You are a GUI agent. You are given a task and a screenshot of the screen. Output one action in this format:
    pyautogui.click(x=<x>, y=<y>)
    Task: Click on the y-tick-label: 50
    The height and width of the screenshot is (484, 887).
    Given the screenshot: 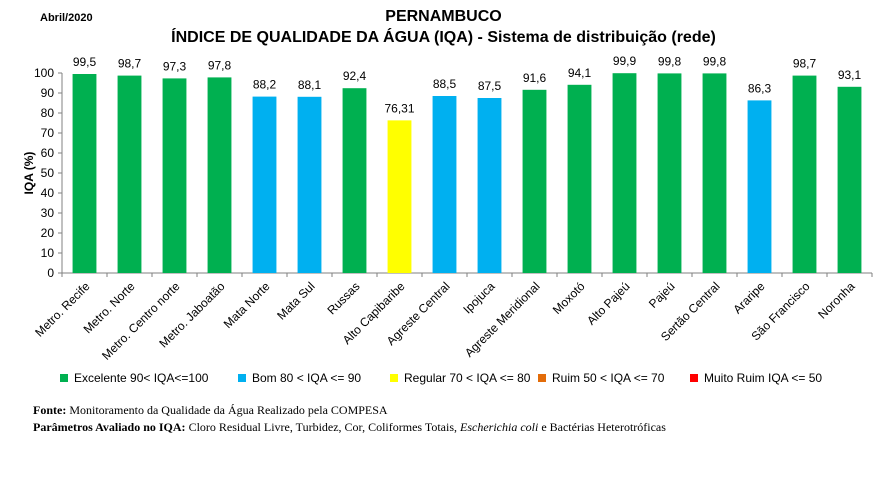 What is the action you would take?
    pyautogui.click(x=48, y=173)
    